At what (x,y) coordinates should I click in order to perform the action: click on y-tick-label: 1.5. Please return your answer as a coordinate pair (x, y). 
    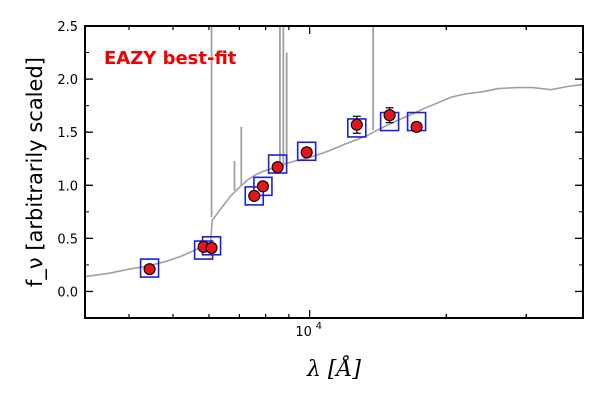
    Looking at the image, I should click on (67, 133).